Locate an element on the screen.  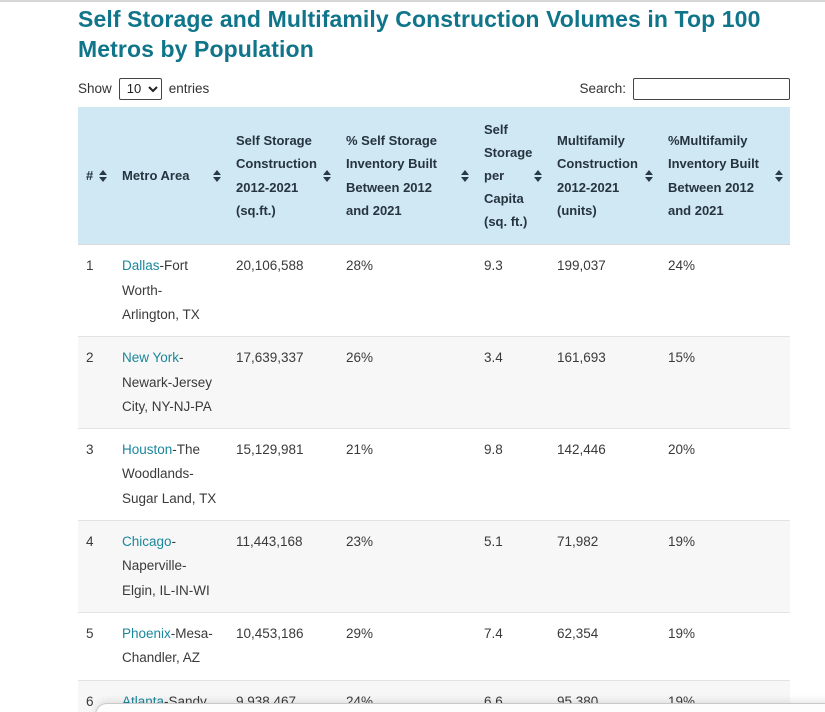
ss-construction-cell: 17,639,337 is located at coordinates (270, 358).